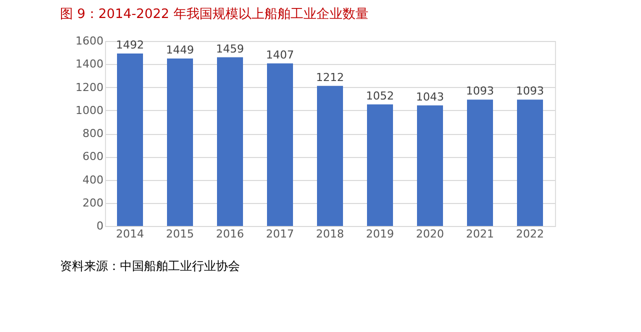 This screenshot has height=332, width=641. I want to click on y-tick-label: 1600, so click(90, 41).